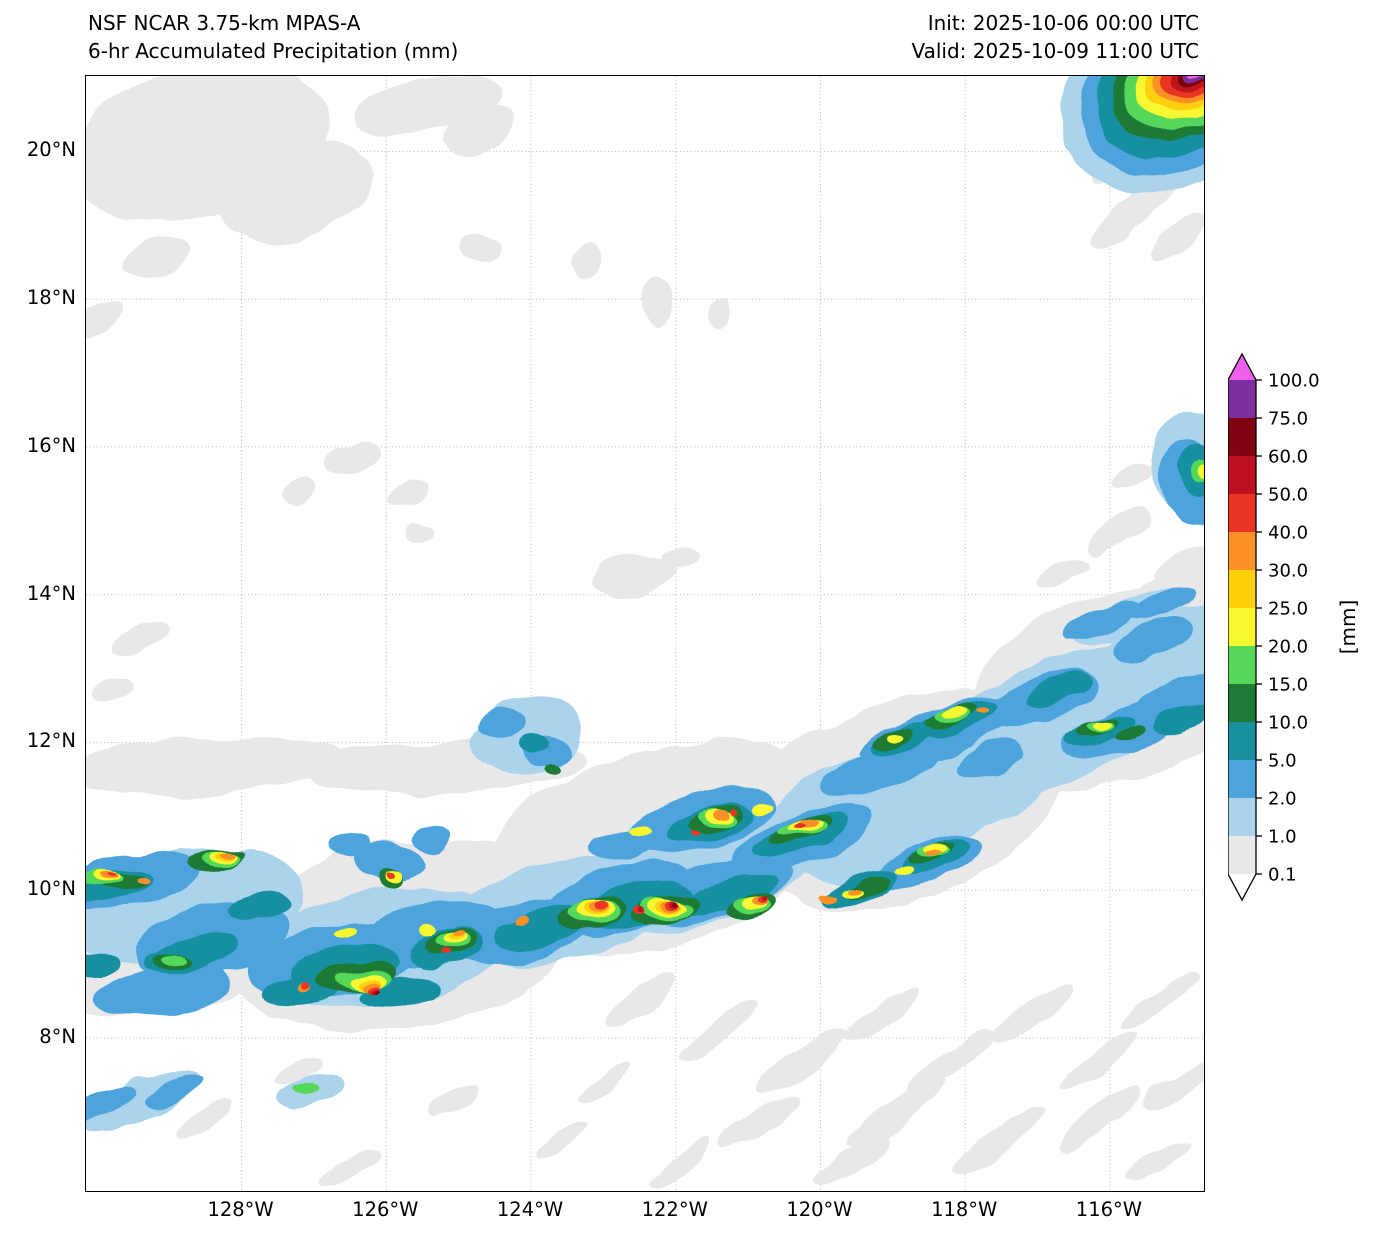 The image size is (1375, 1239). Describe the element at coordinates (1242, 887) in the screenshot. I see `colorbar-under-arrow` at that location.